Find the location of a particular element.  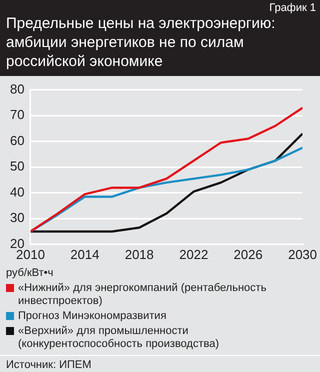

y-tick-label: 50 is located at coordinates (17, 166).